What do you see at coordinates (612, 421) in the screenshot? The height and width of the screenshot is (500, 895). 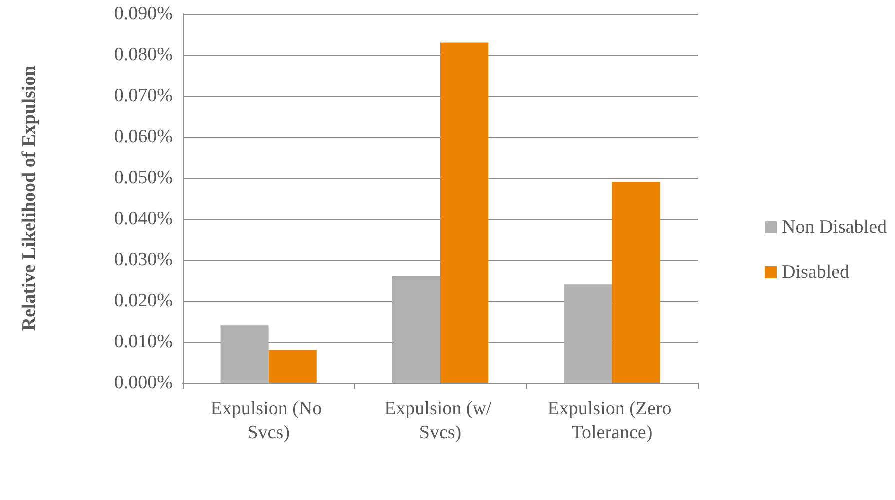 I see `x-tick-label: Expulsion (Zero Tolerance)` at bounding box center [612, 421].